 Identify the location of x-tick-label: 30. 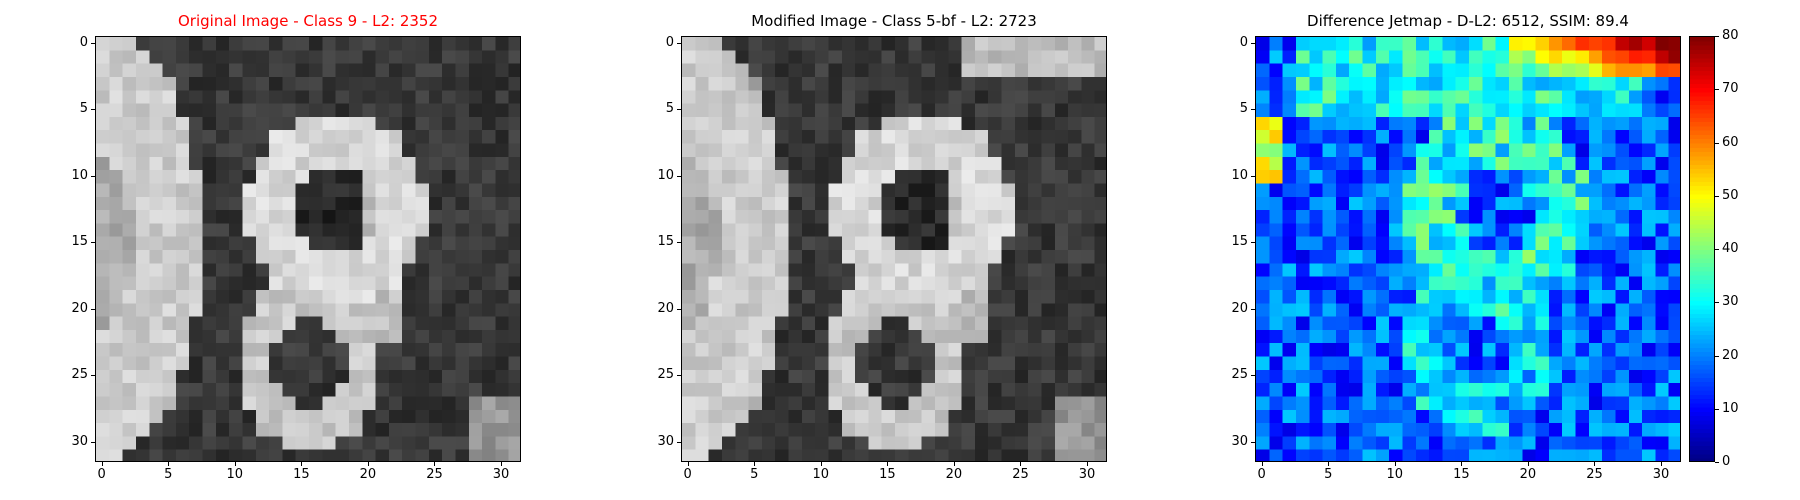
(1661, 474).